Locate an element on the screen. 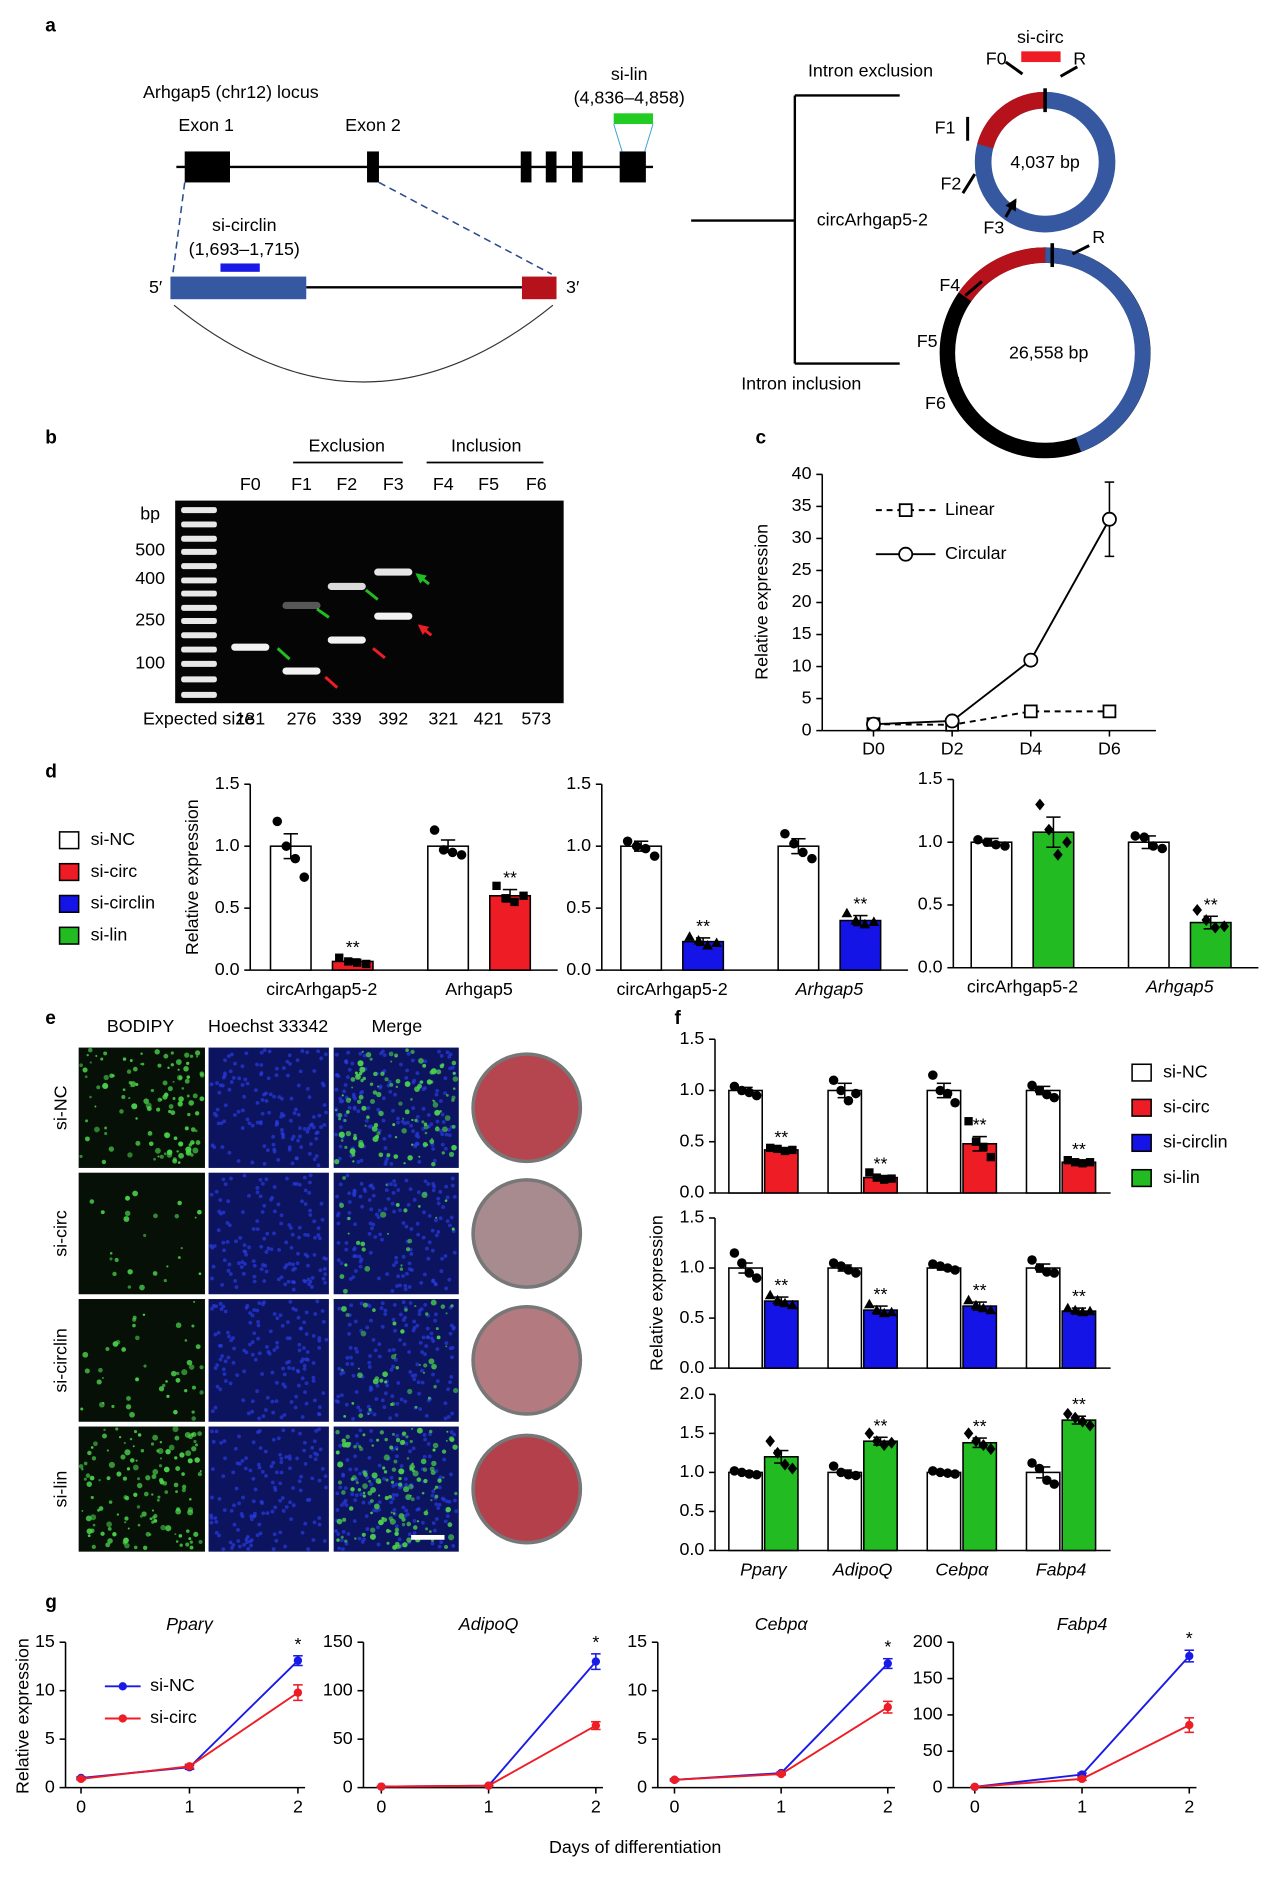 The image size is (1287, 1889). legend-swatch is located at coordinates (1141, 1178).